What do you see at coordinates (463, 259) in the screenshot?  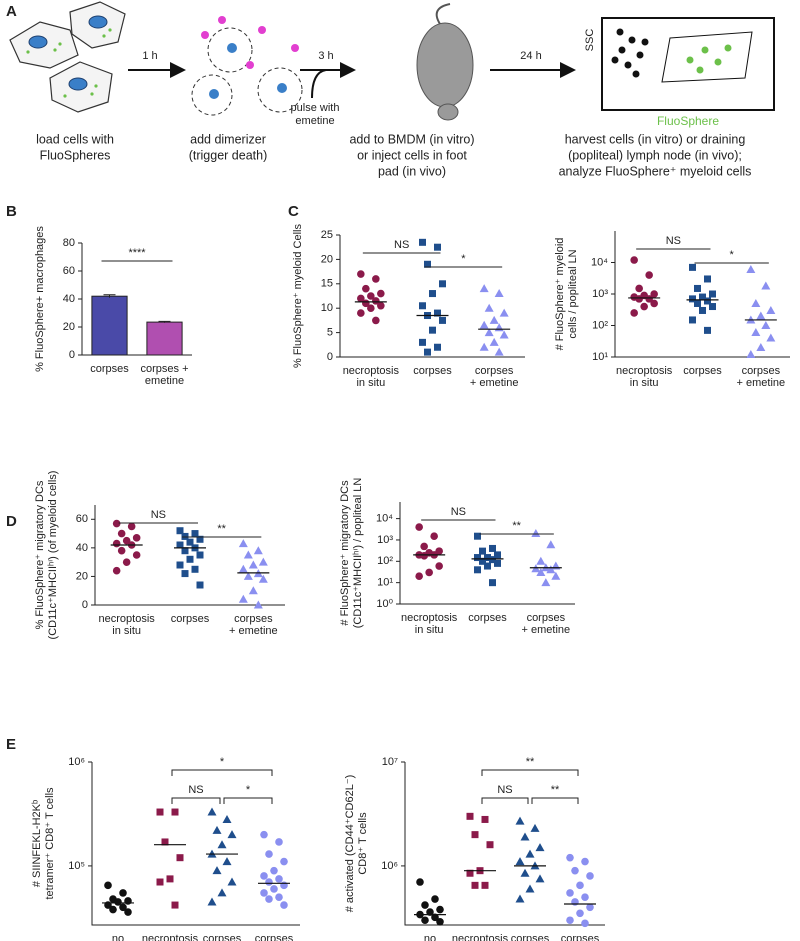 I see `significance-label: *` at bounding box center [463, 259].